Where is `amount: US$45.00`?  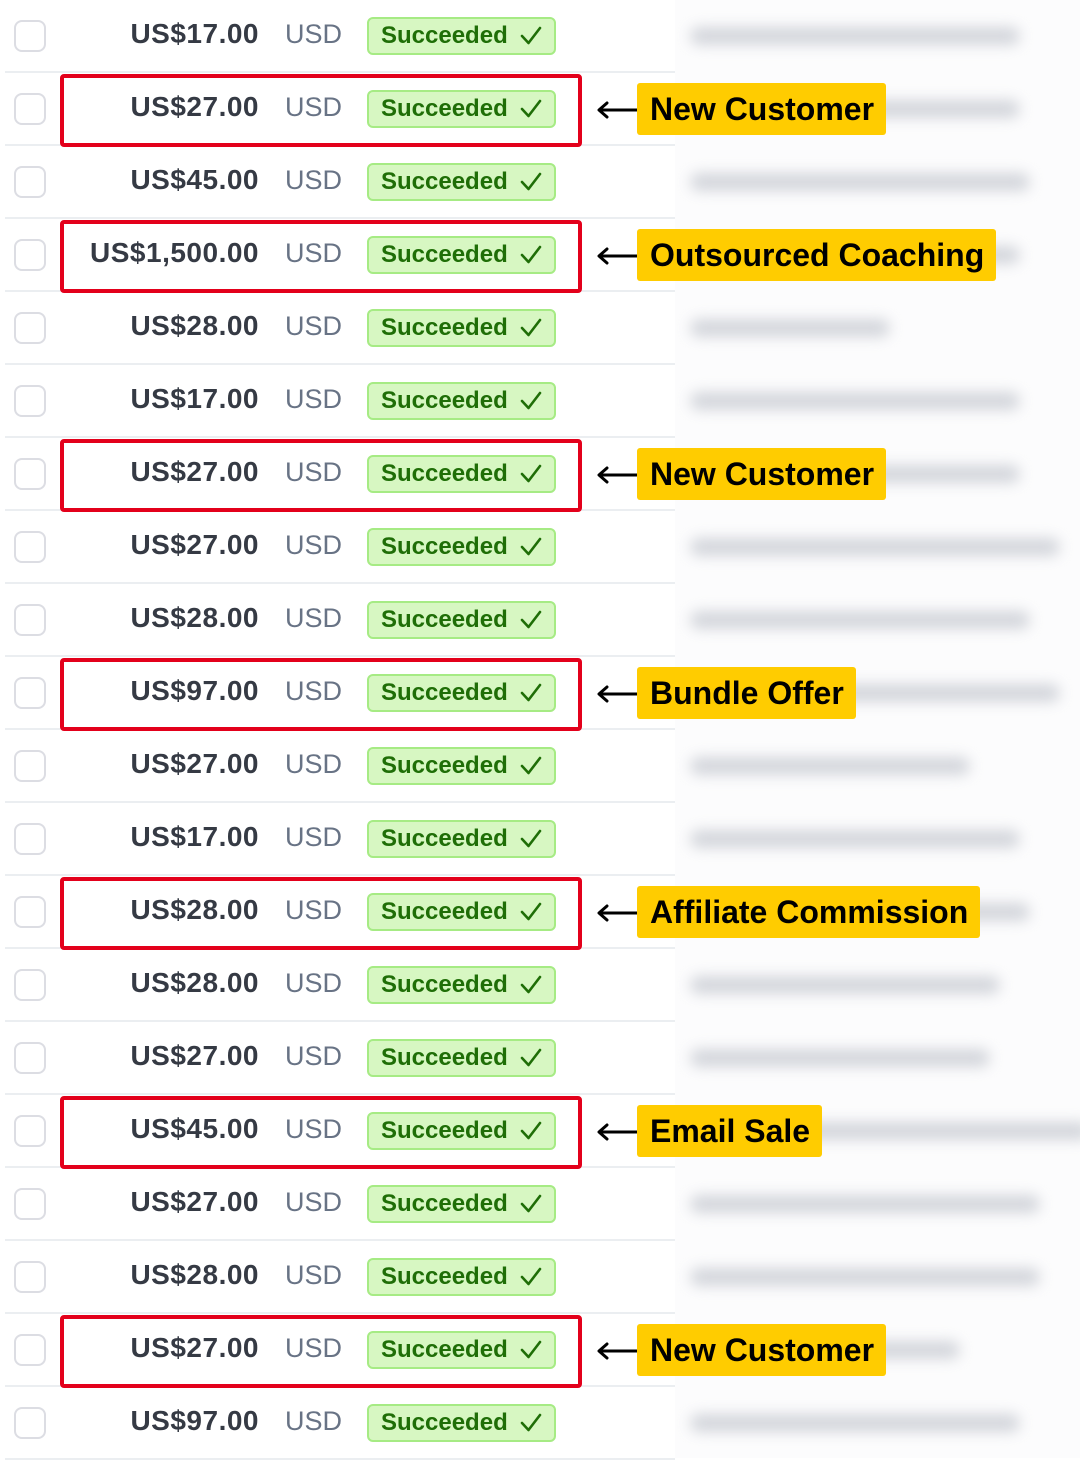
amount: US$45.00 is located at coordinates (194, 1128).